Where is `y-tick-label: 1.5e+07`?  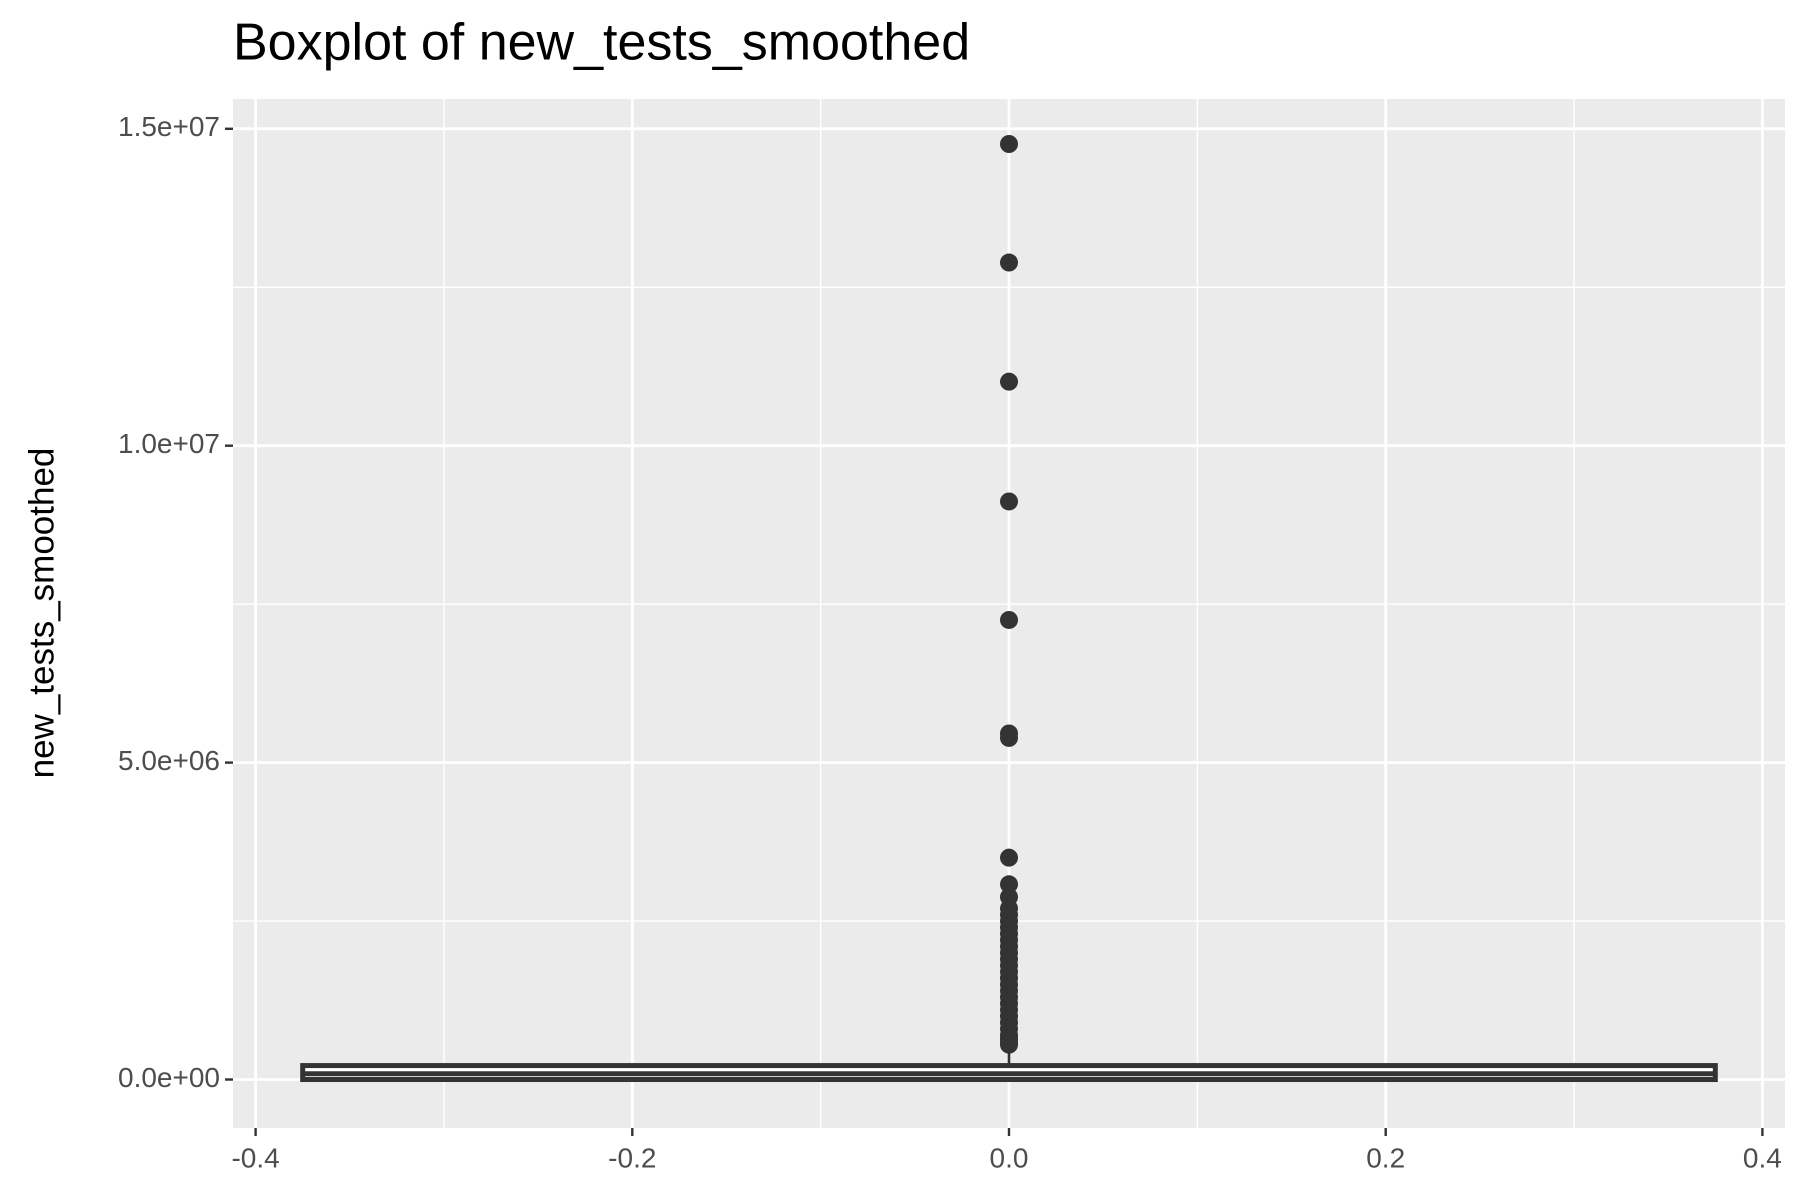
y-tick-label: 1.5e+07 is located at coordinates (169, 126).